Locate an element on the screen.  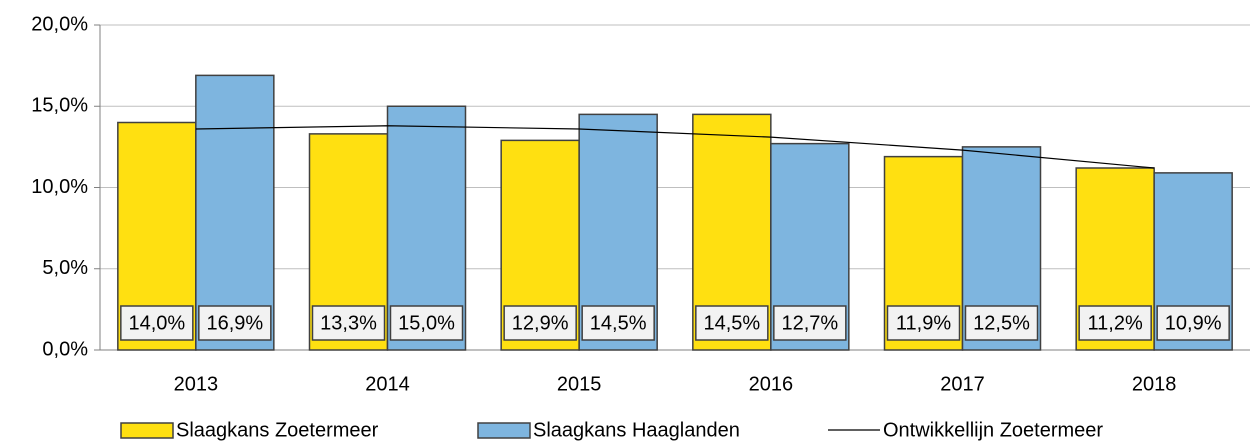
x-tick-label: 2014 is located at coordinates (387, 384).